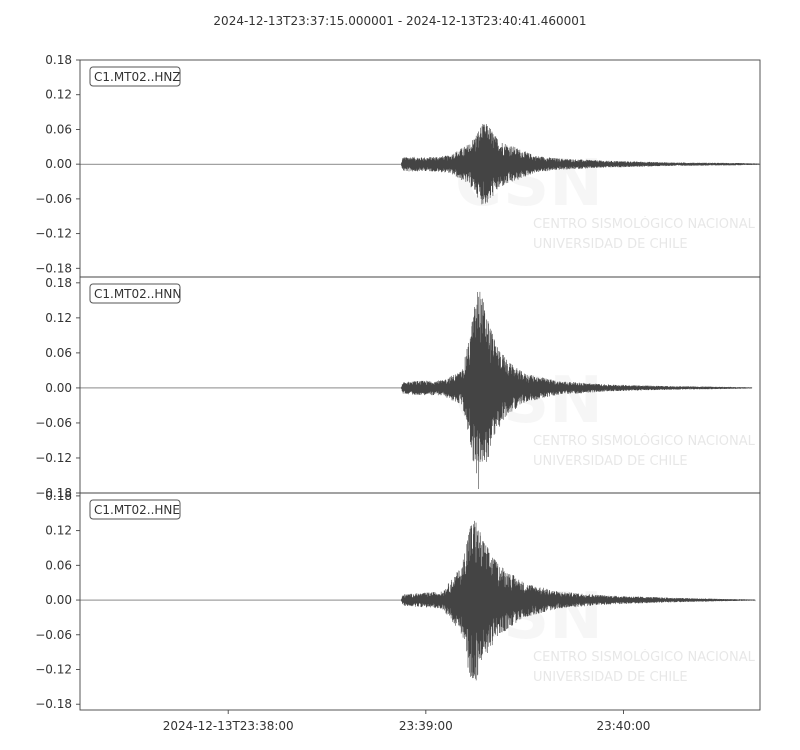 This screenshot has width=800, height=750. I want to click on channel-label: C1.MT02..HNN, so click(135, 293).